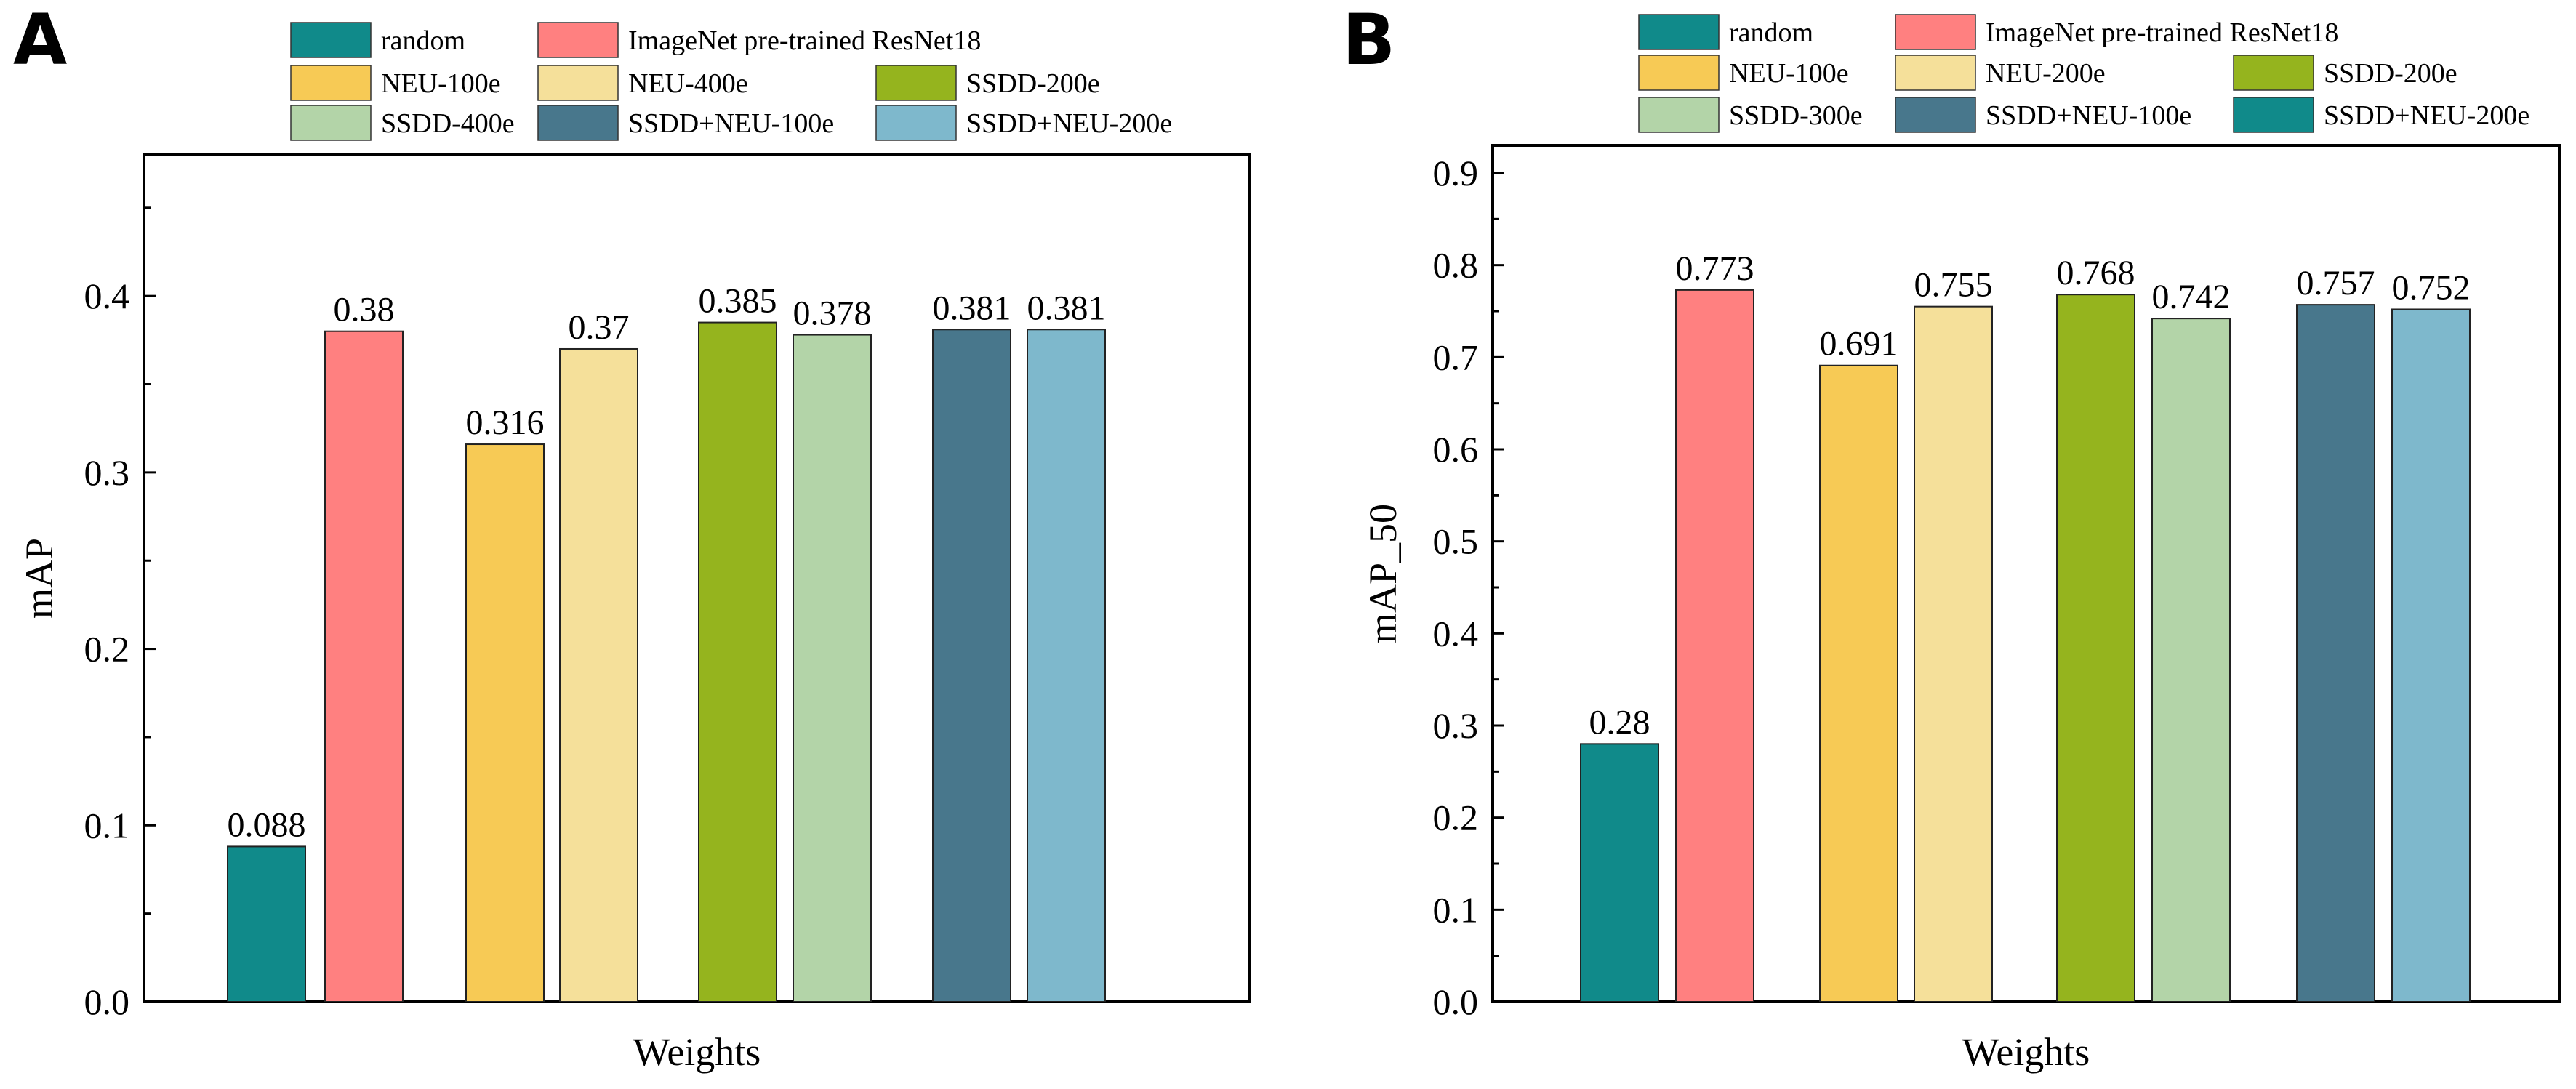 This screenshot has height=1089, width=2576. What do you see at coordinates (1796, 115) in the screenshot?
I see `legend-label: SSDD-300e` at bounding box center [1796, 115].